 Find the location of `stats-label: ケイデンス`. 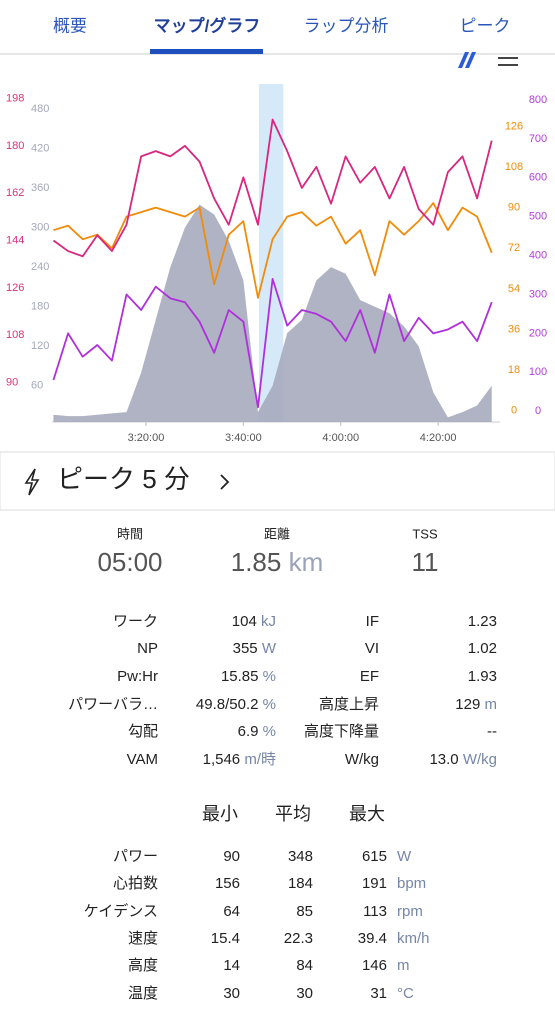

stats-label: ケイデンス is located at coordinates (121, 911).